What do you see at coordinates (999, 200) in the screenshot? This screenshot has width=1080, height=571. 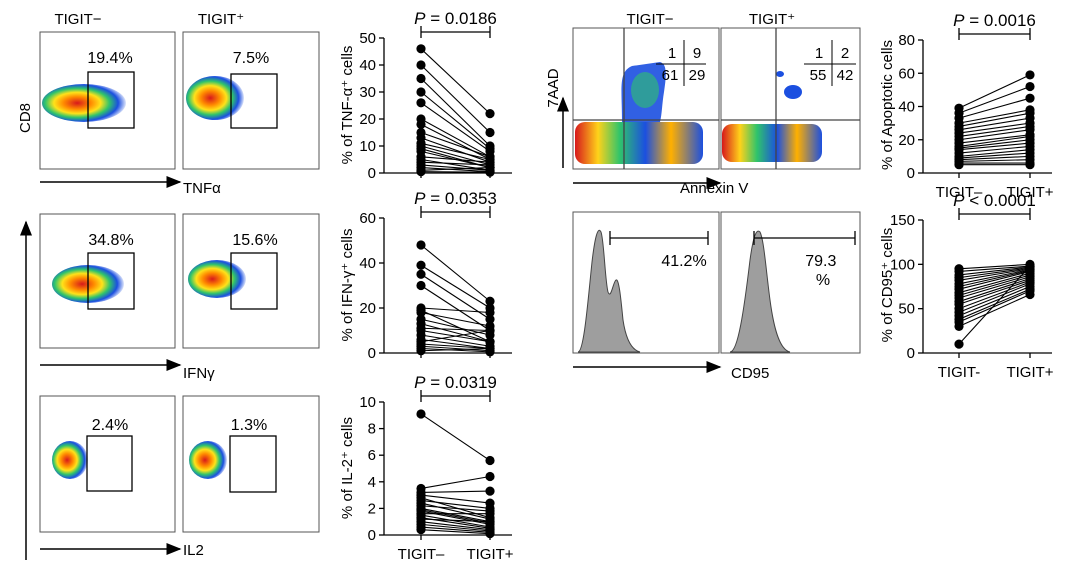 I see `stat-p-rest: < 0.0001` at bounding box center [999, 200].